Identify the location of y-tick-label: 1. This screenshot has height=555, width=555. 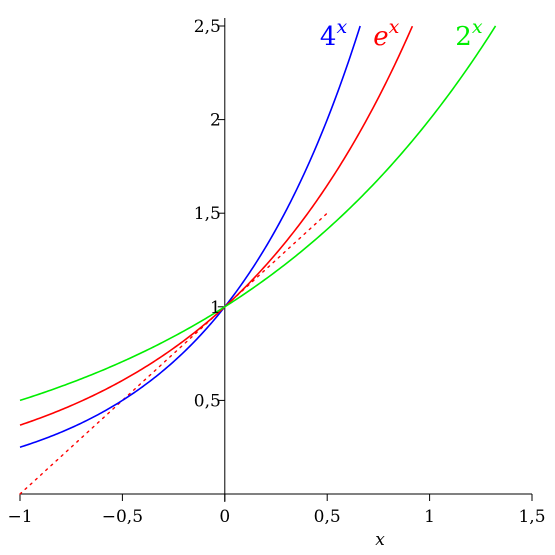
(215, 308).